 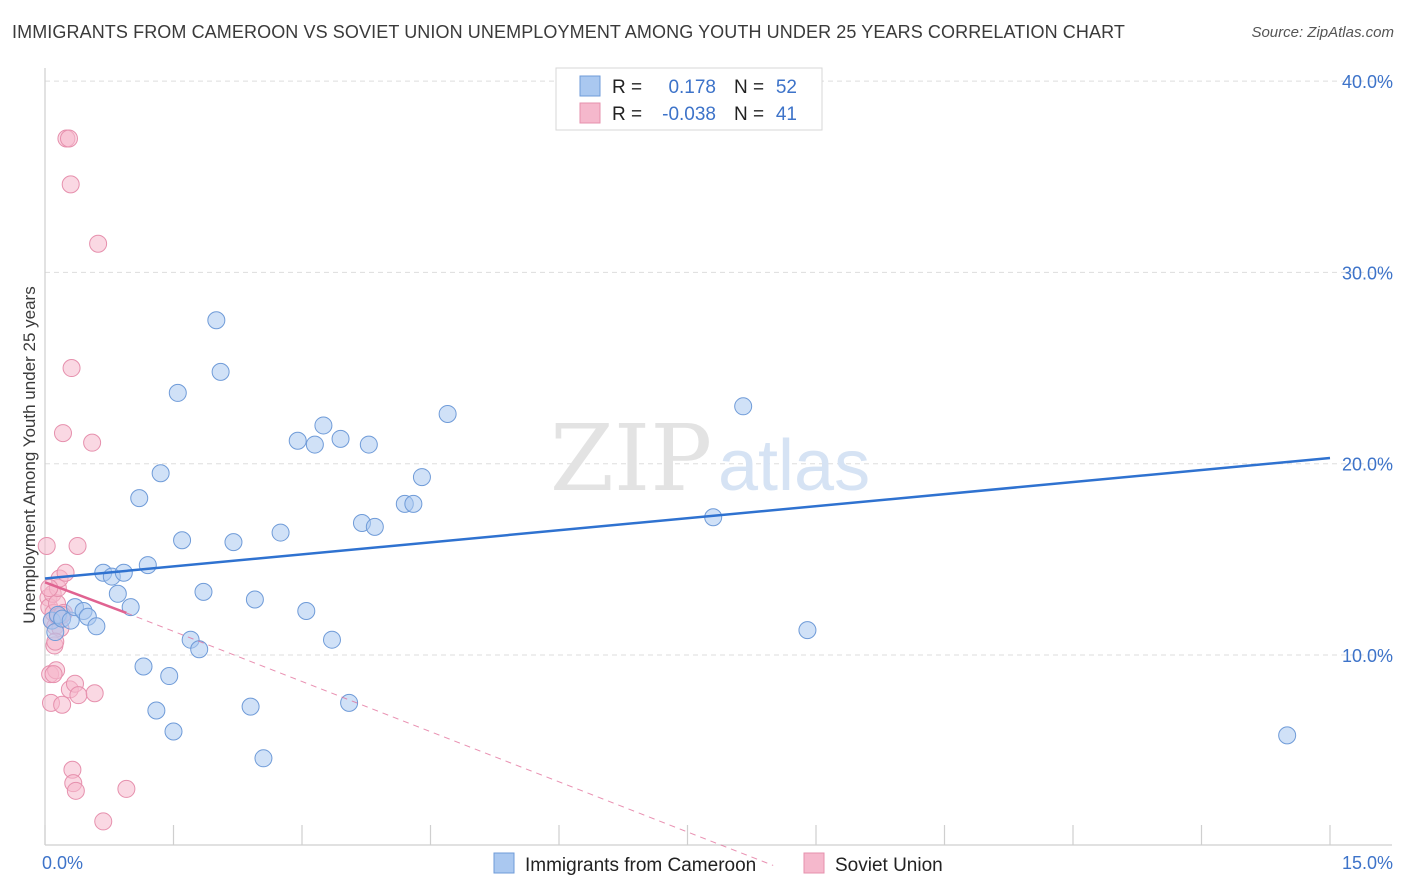 I want to click on legend-r-label-blue: R =, so click(x=627, y=87).